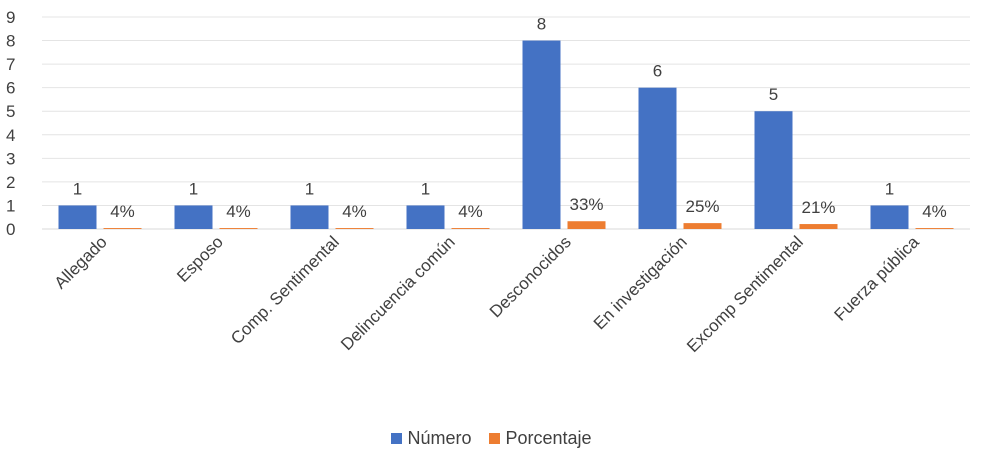  What do you see at coordinates (81, 262) in the screenshot?
I see `category-label: Allegado` at bounding box center [81, 262].